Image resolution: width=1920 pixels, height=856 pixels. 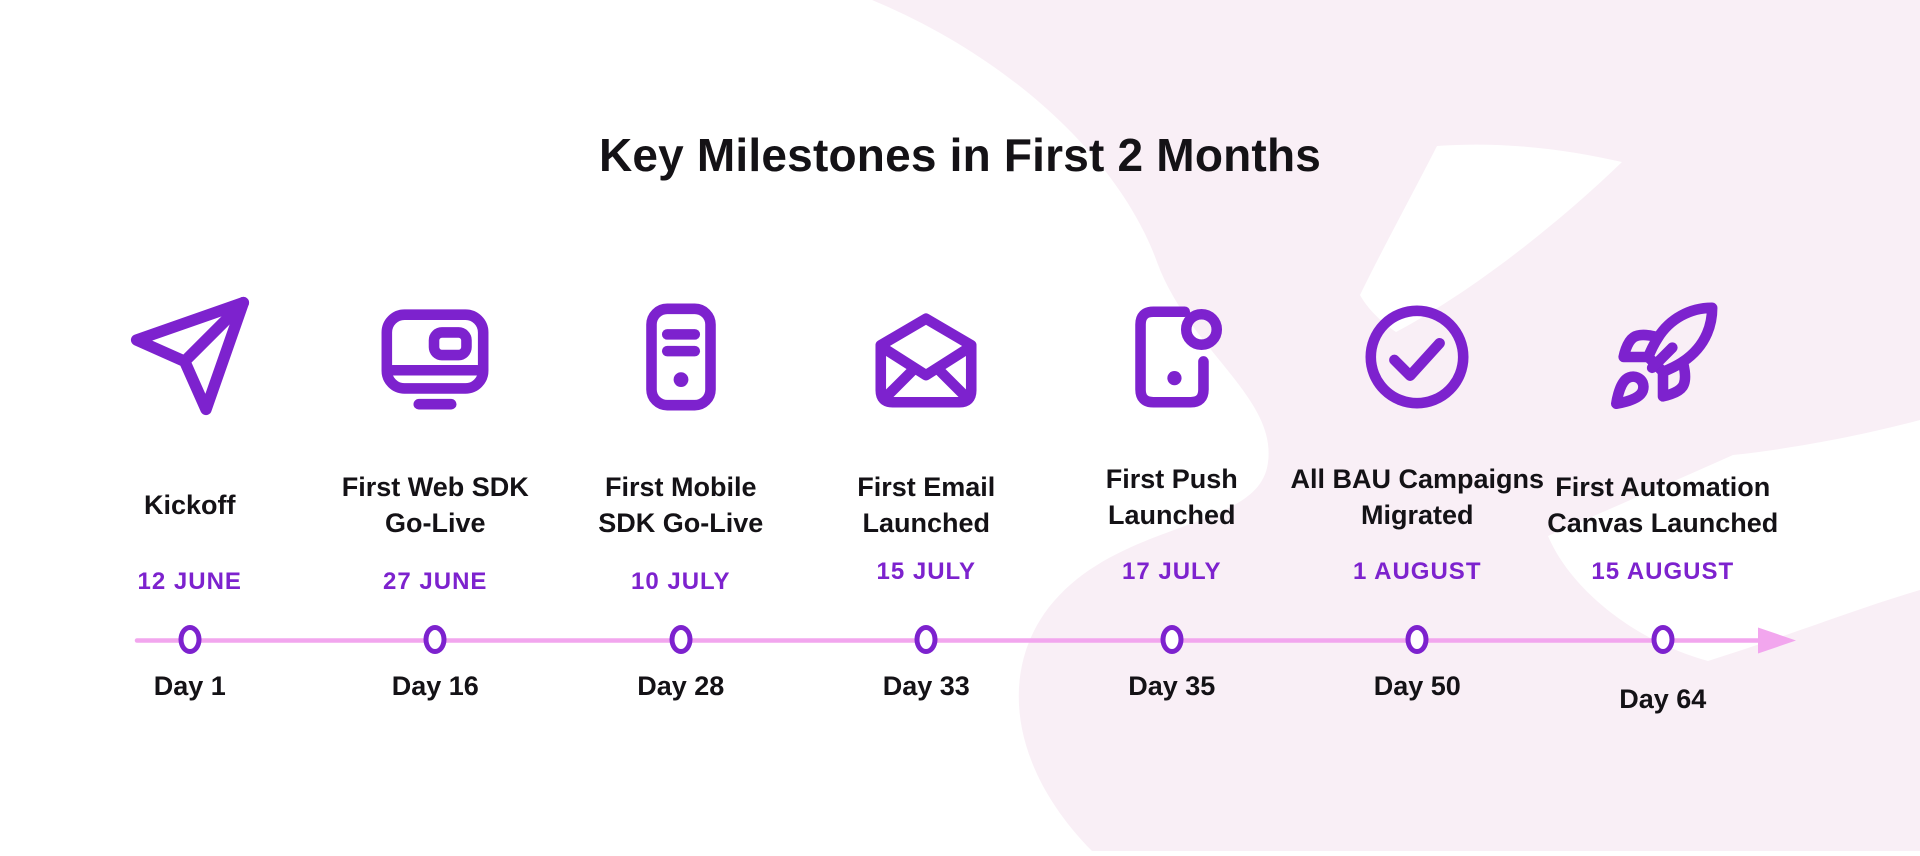 What do you see at coordinates (1417, 497) in the screenshot?
I see `milestone-title: All BAU Campaigns Migrated` at bounding box center [1417, 497].